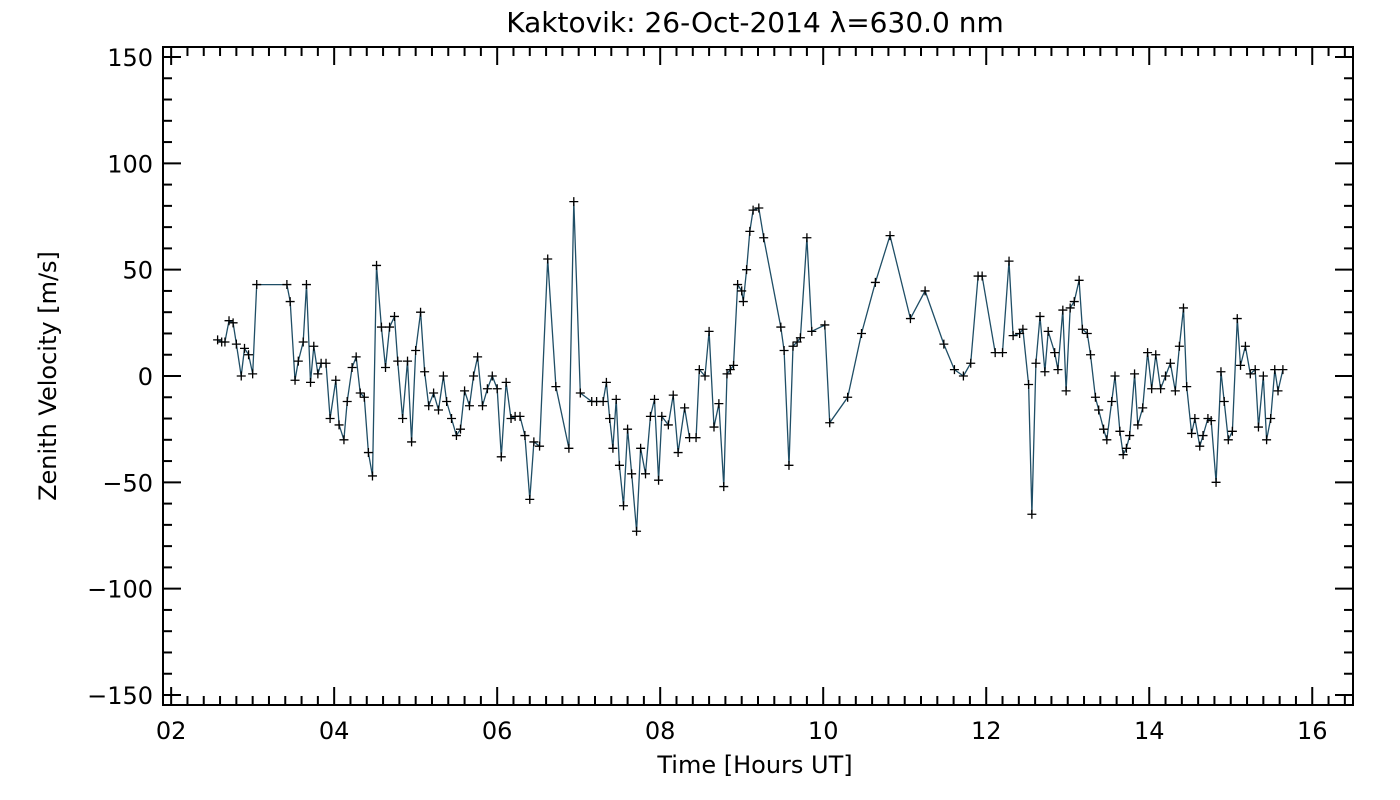 The width and height of the screenshot is (1400, 800). Describe the element at coordinates (145, 377) in the screenshot. I see `y-tick-label: 0` at that location.